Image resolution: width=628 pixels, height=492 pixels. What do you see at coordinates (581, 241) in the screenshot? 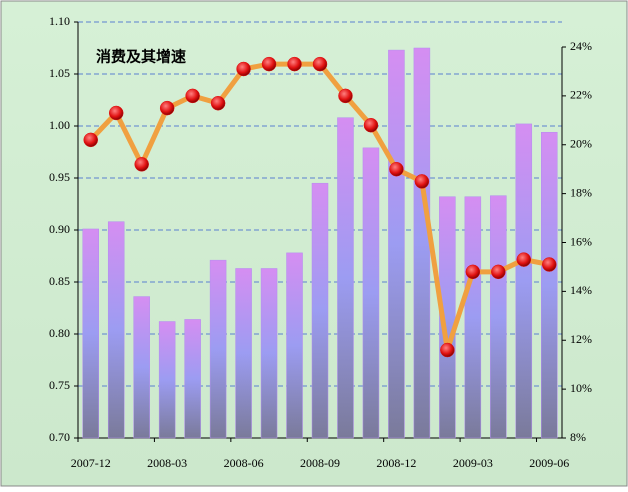
I see `y2-tick-label: 16%` at bounding box center [581, 241].